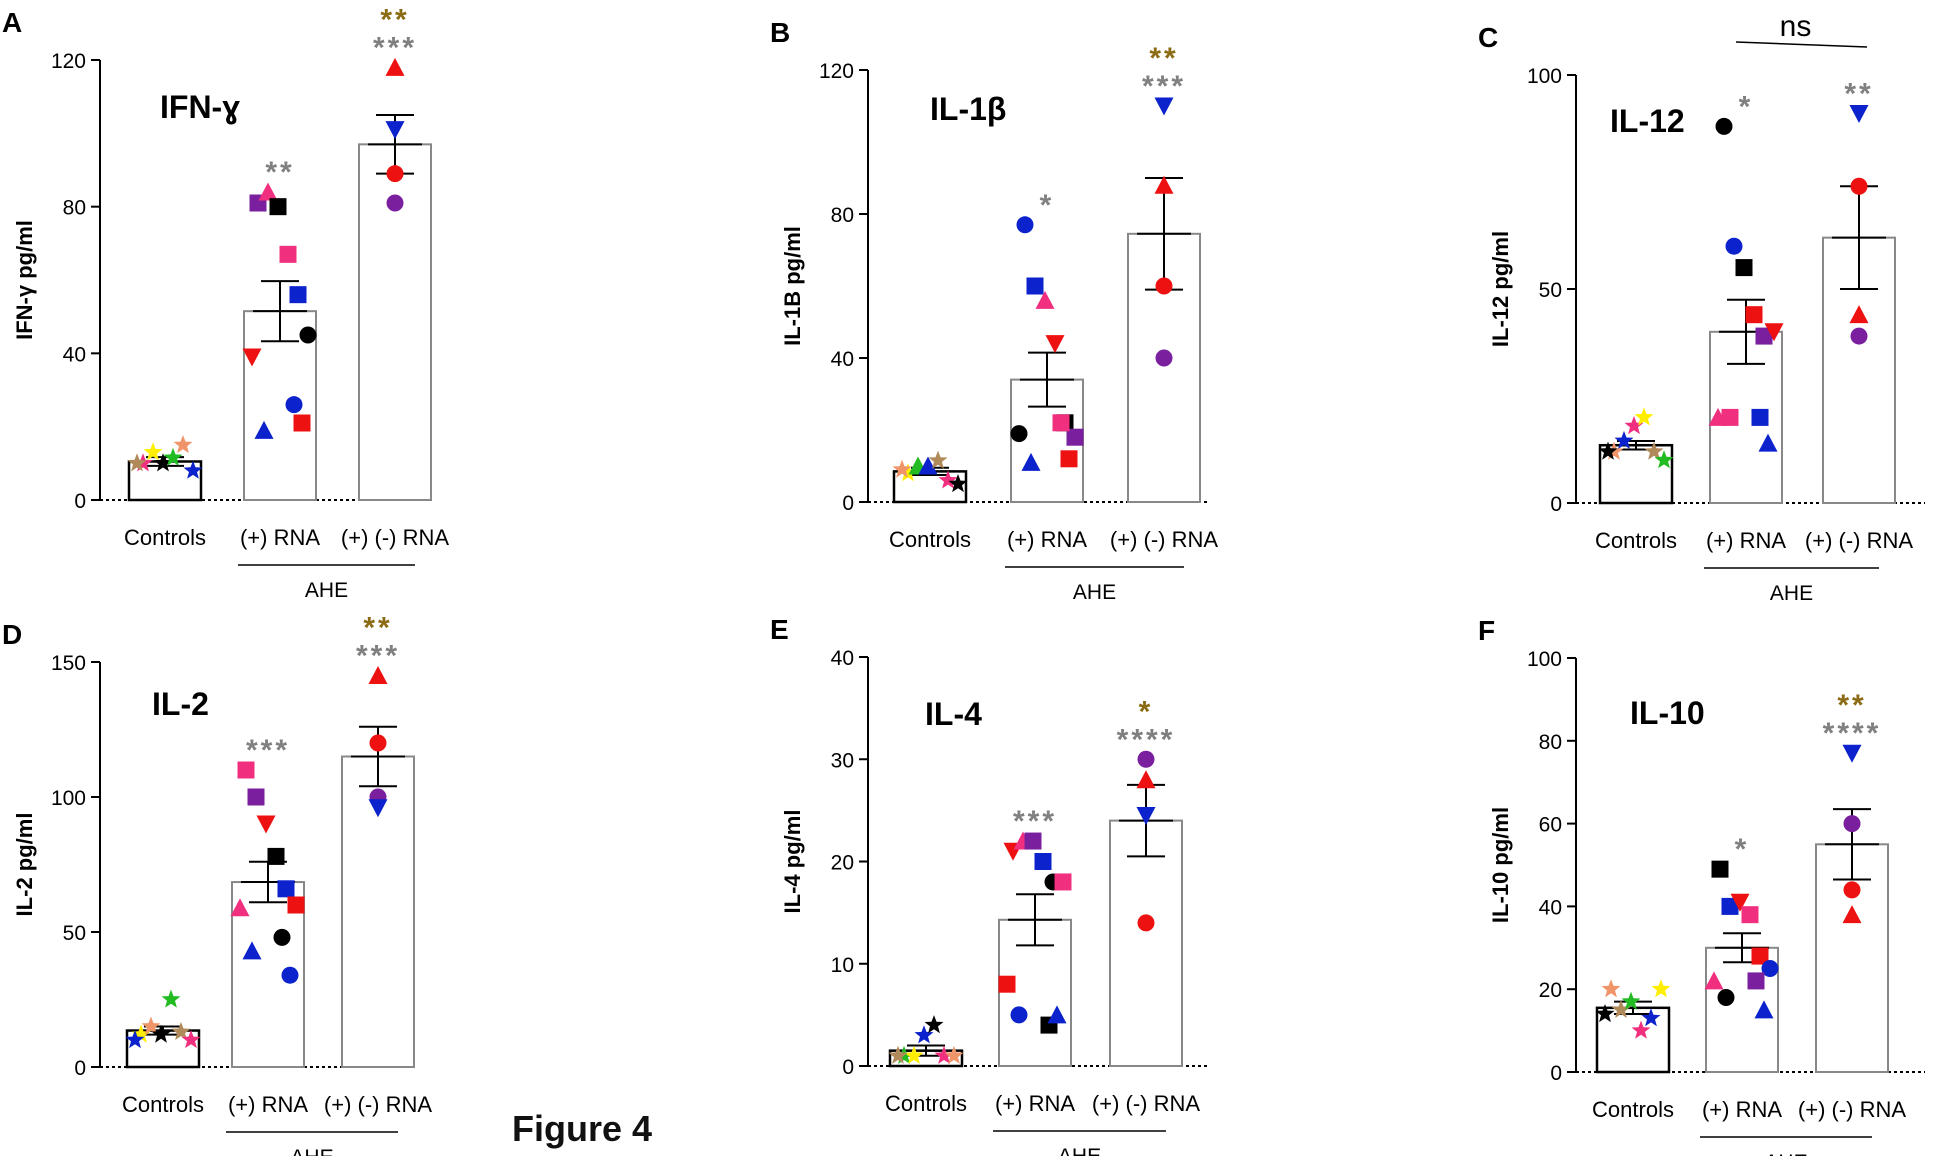 This screenshot has height=1156, width=1950. Describe the element at coordinates (24, 280) in the screenshot. I see `y-axis-label: IFN-γ pg/ml` at that location.